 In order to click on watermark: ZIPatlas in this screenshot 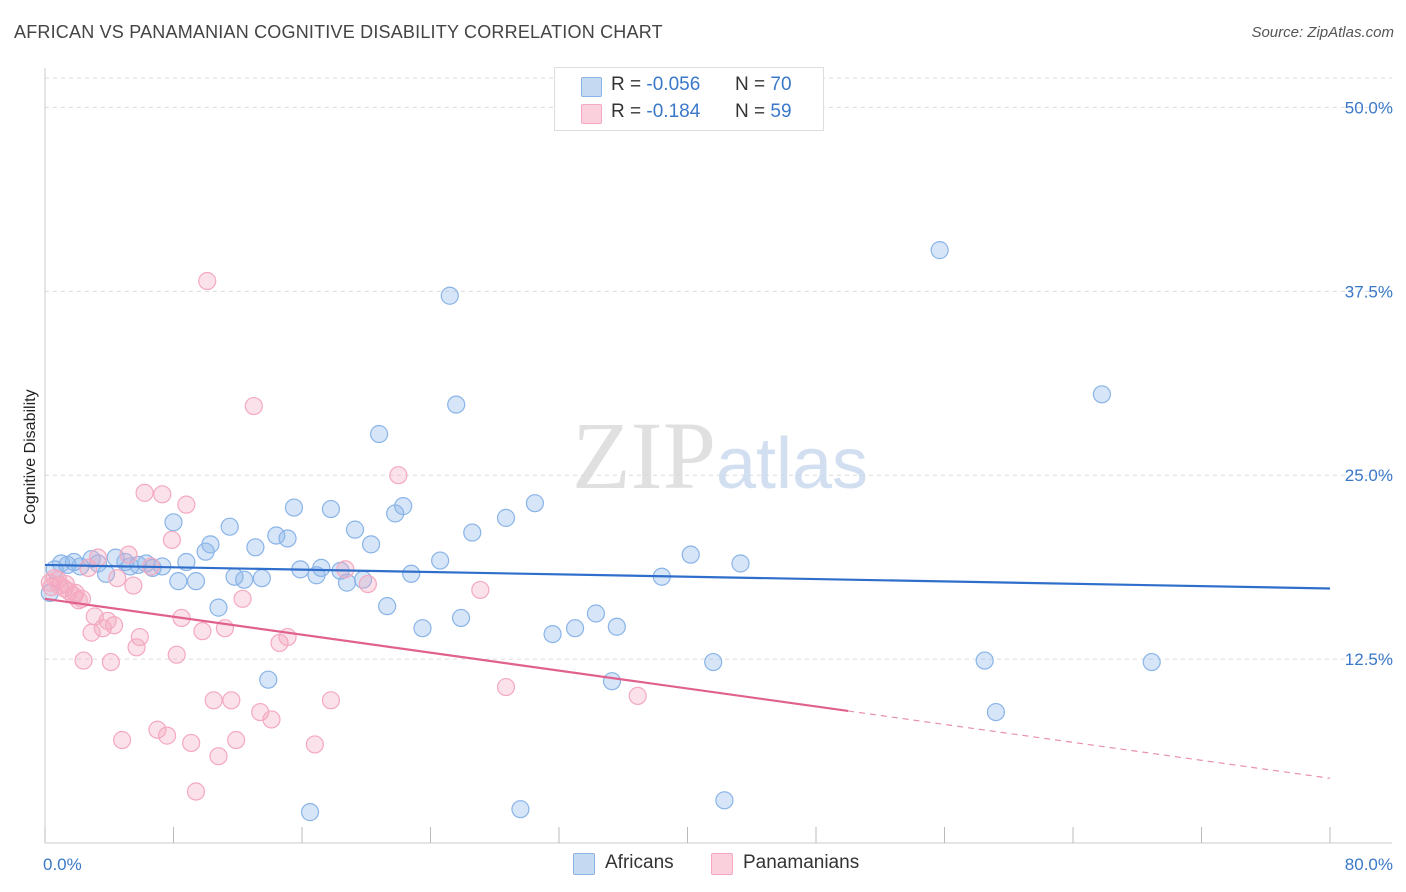, I will do `click(720, 455)`.